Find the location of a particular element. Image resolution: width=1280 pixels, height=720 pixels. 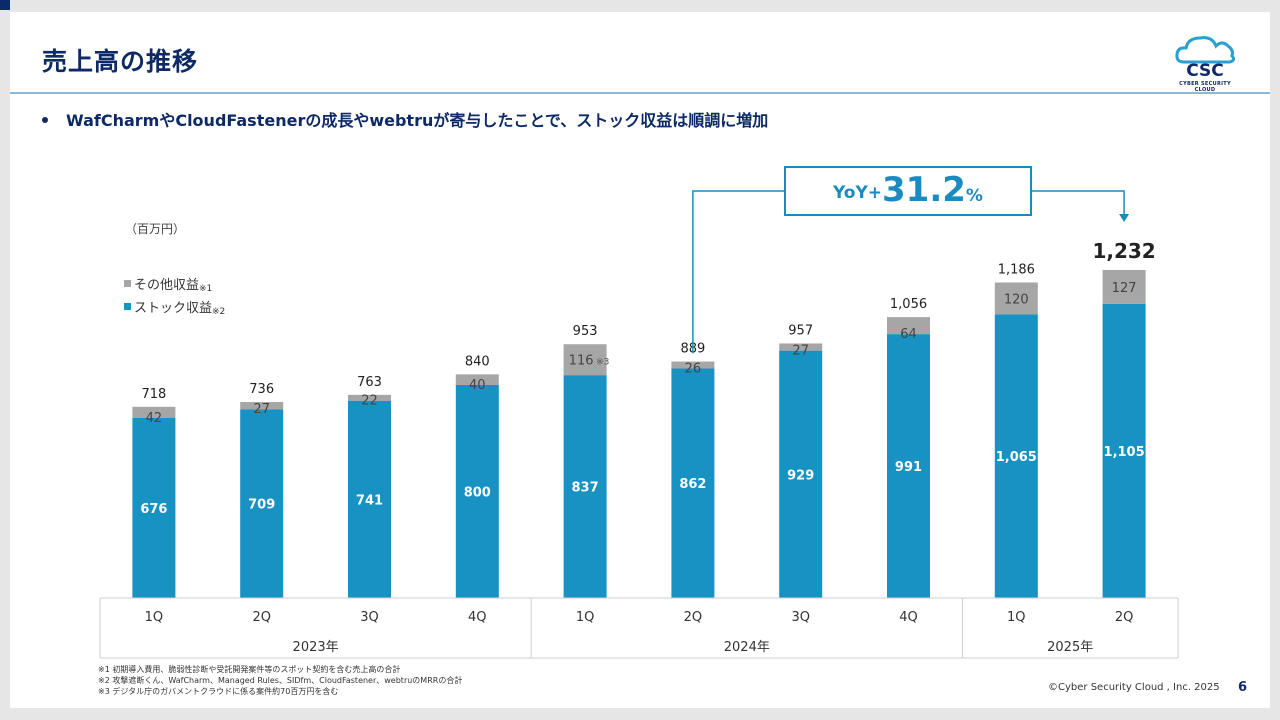

footnote: ※1 初期導入費用、脆弱性診断や受託開発案件等のスポット契約を含む売上高の合計 is located at coordinates (249, 669).